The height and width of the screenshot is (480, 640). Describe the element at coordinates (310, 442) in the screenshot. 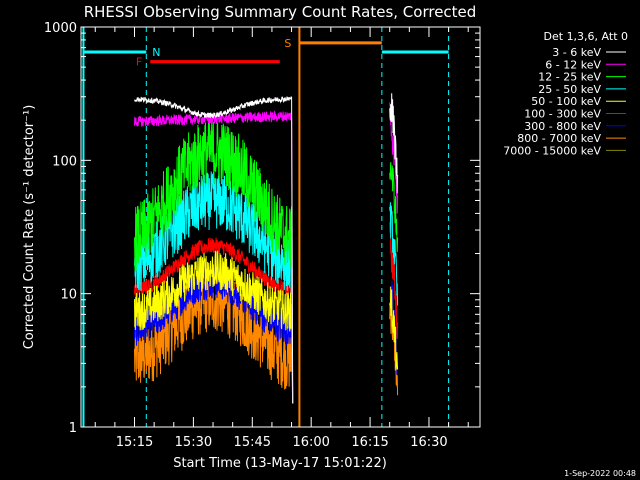

I see `x-tick-label: 16:00` at that location.